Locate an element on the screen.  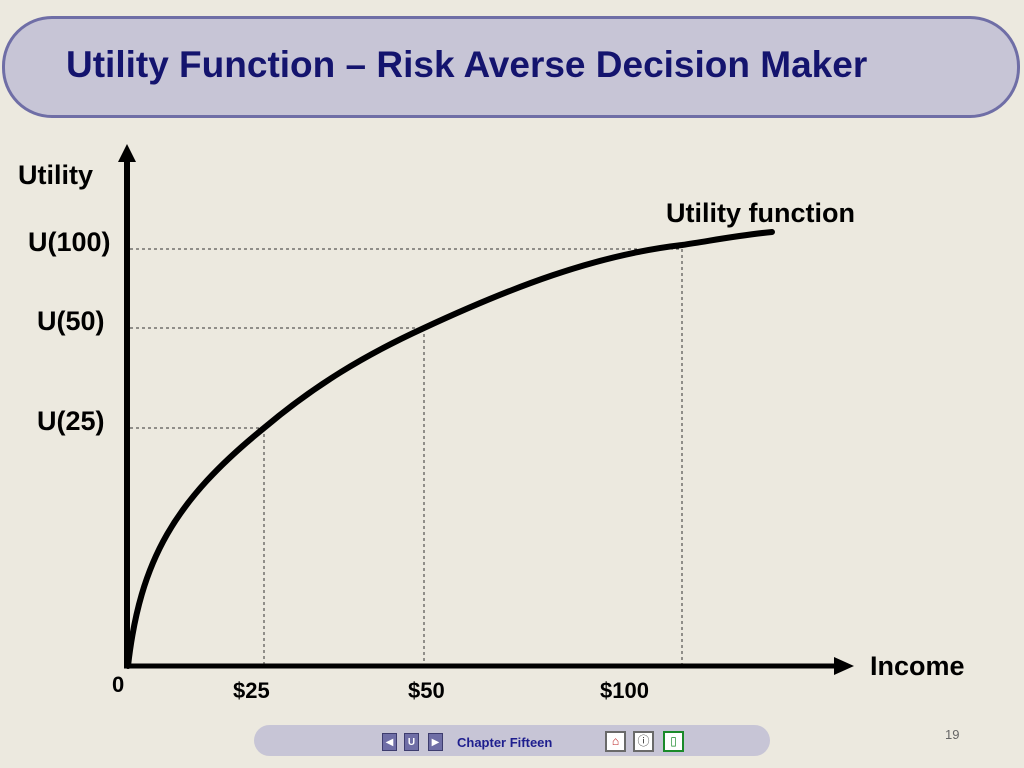
triangle-right-icon: ▶ is located at coordinates (435, 742).